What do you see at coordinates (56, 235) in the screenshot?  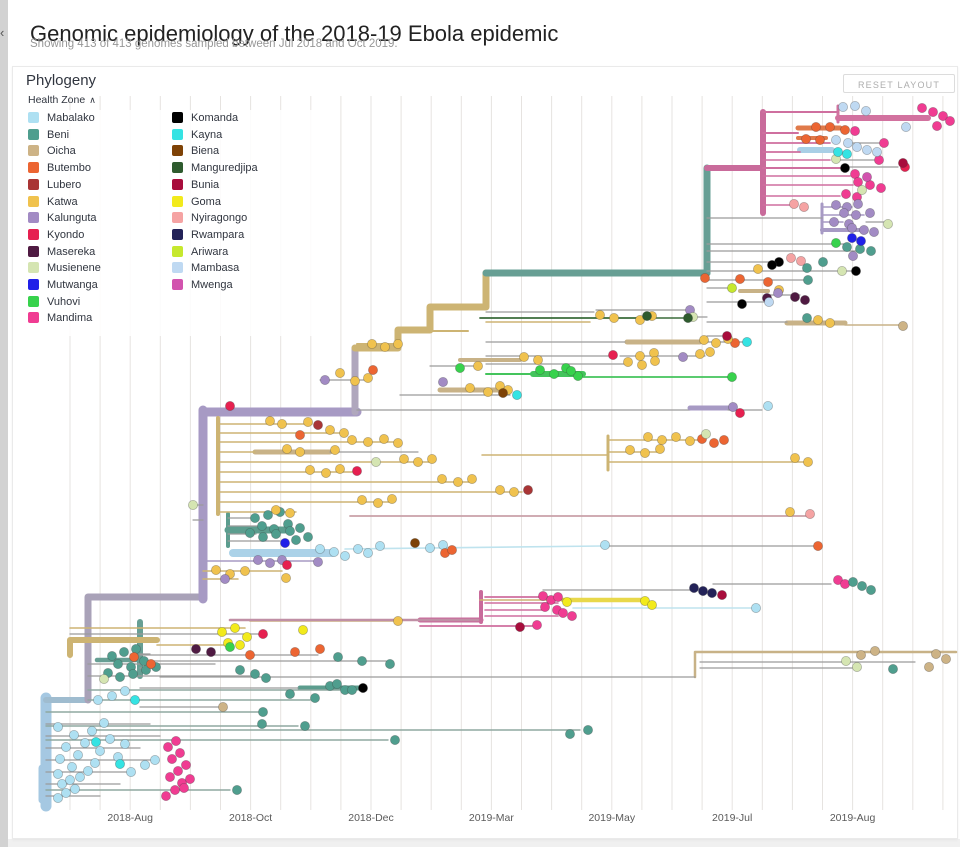 I see `legend-item-kyondo: Kyondo` at bounding box center [56, 235].